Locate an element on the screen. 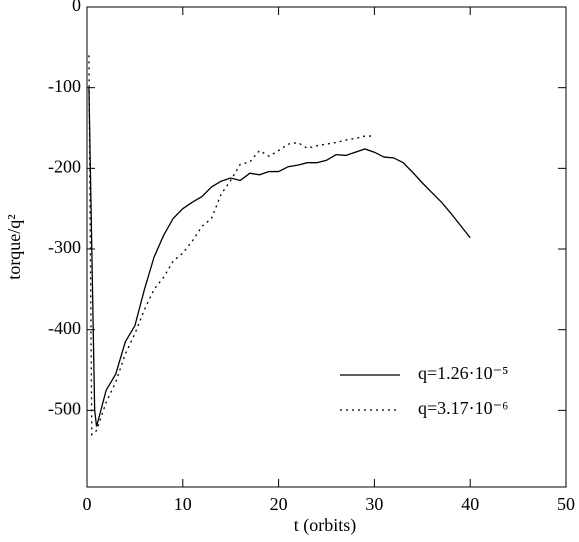  legend-label: q=1.26·10⁻⁵ is located at coordinates (463, 373).